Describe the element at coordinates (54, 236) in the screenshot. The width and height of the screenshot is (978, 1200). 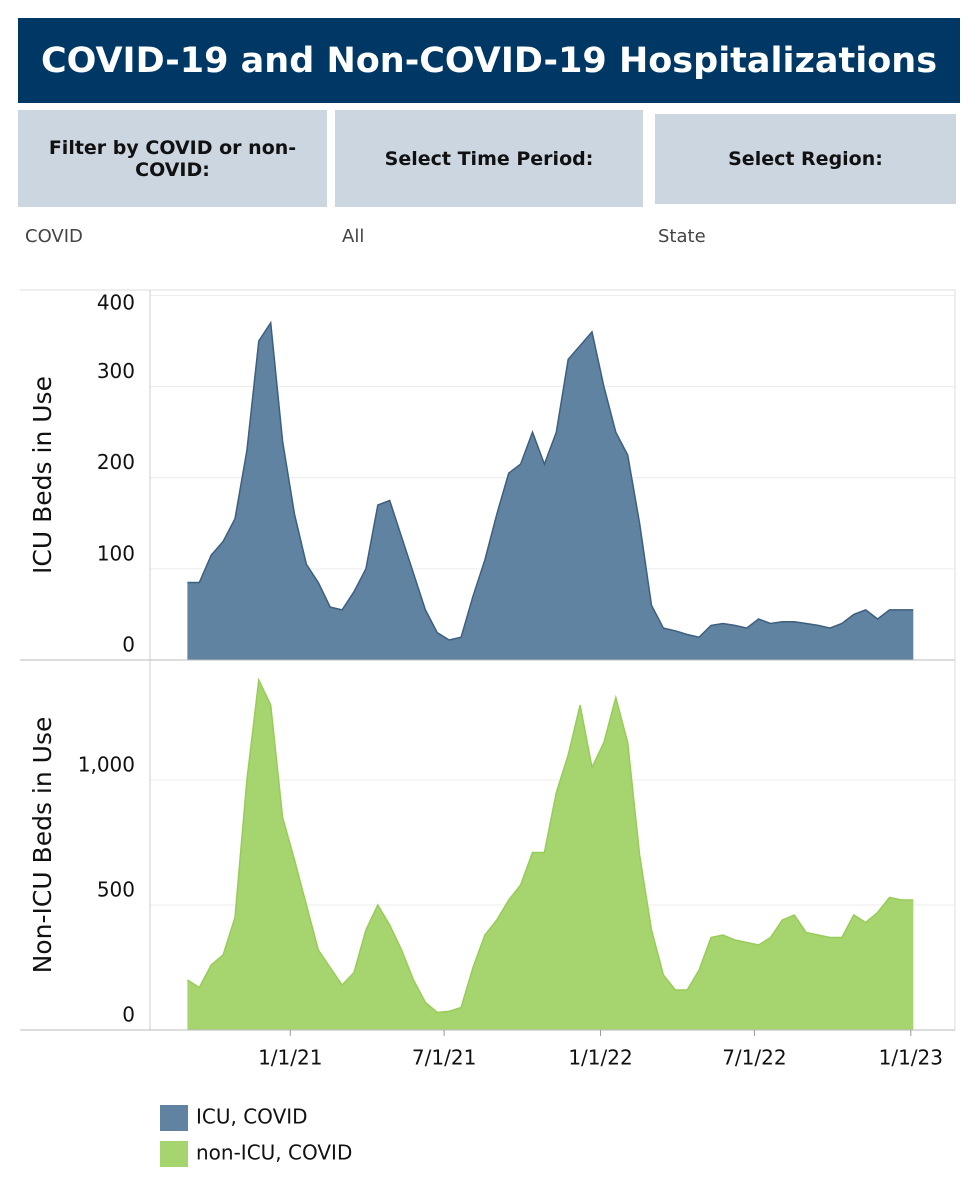
I see `filter-value: COVID` at that location.